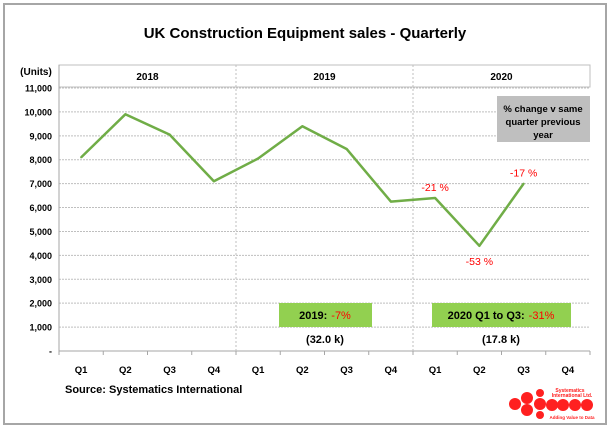 Image resolution: width=610 pixels, height=428 pixels. Describe the element at coordinates (38, 112) in the screenshot. I see `y-tick-label: 10,000` at that location.